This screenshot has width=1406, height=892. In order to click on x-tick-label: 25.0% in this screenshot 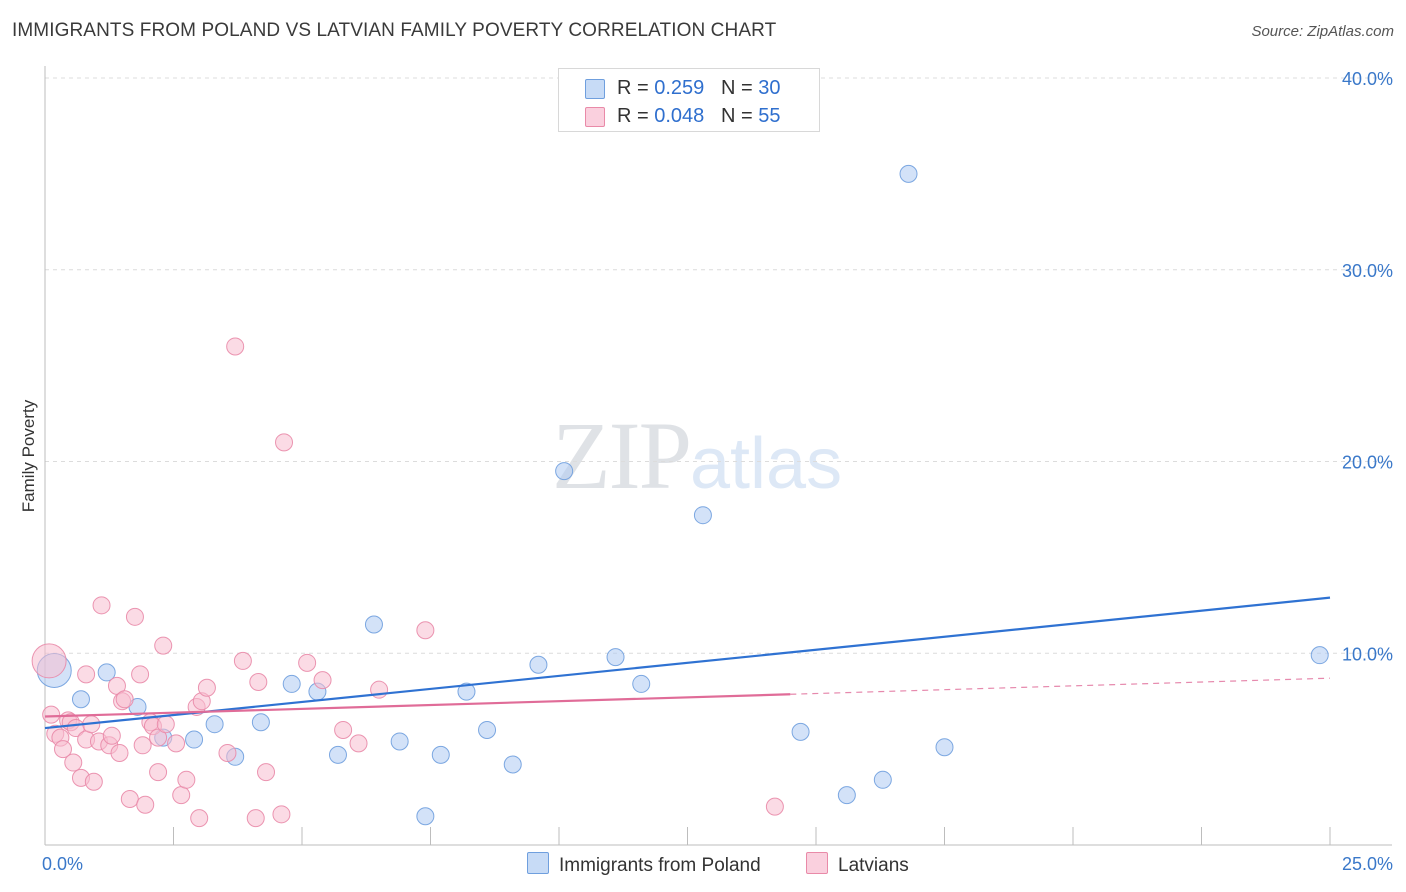, I will do `click(1367, 864)`.